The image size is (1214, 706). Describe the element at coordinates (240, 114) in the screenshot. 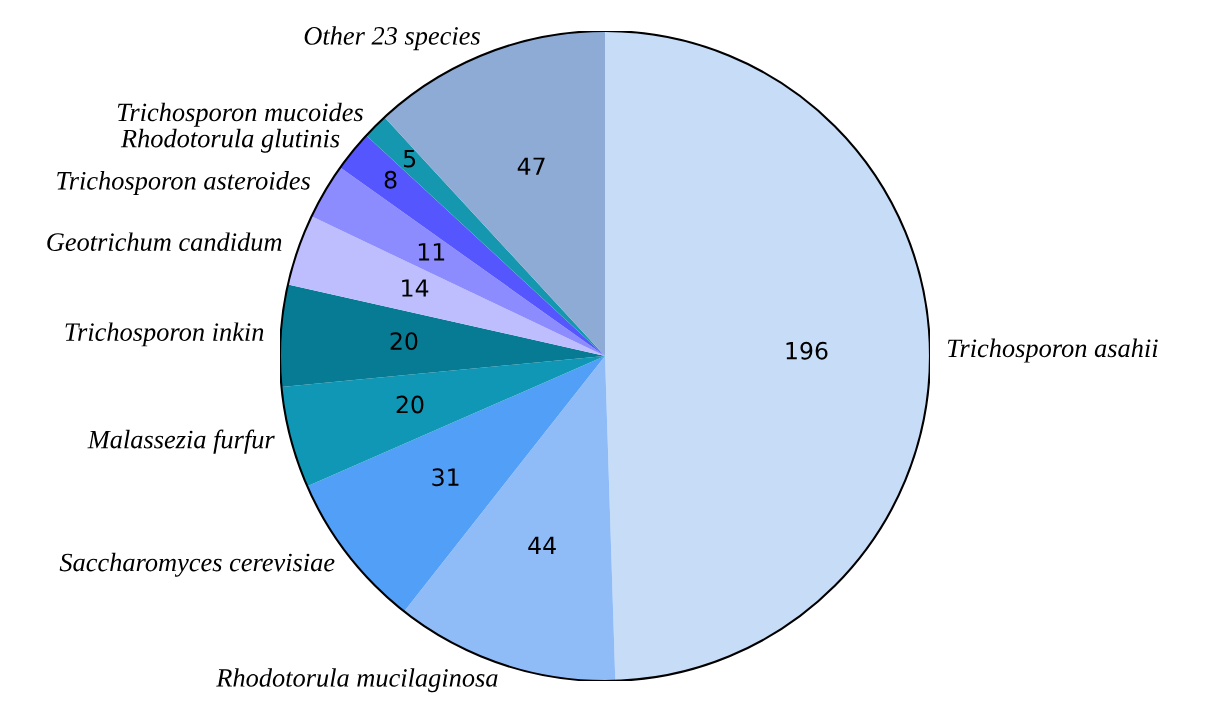

I see `slice-label: Trichosporon mucoides` at that location.